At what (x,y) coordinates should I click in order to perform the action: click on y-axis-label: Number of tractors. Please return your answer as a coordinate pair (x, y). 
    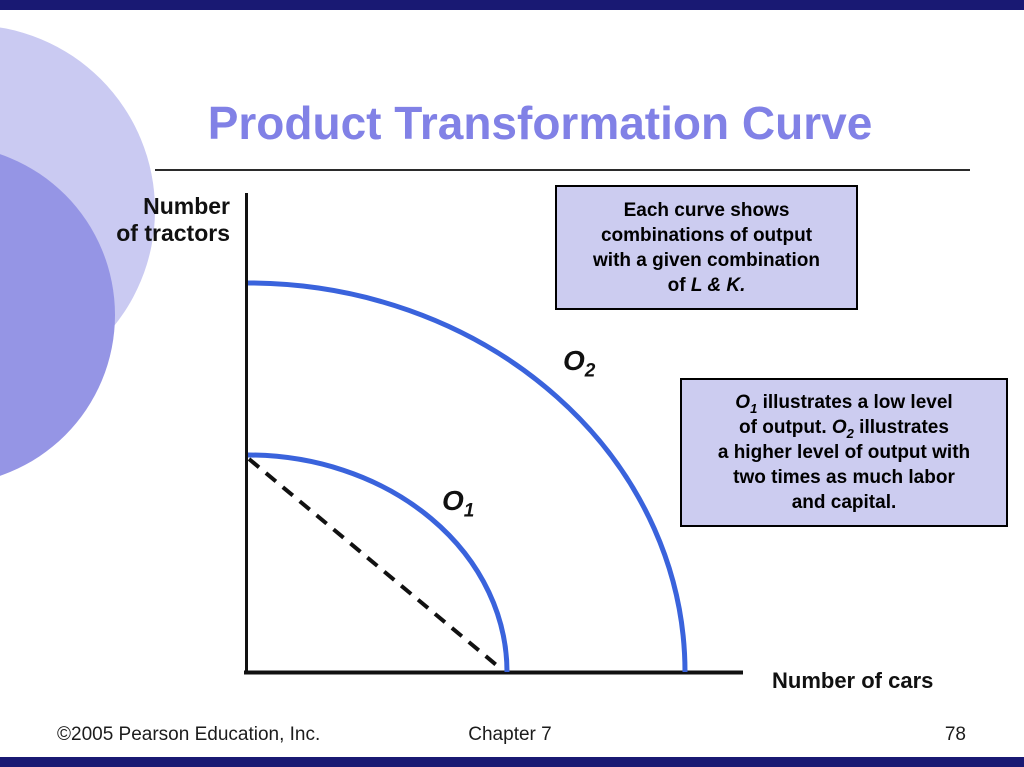
    Looking at the image, I should click on (159, 220).